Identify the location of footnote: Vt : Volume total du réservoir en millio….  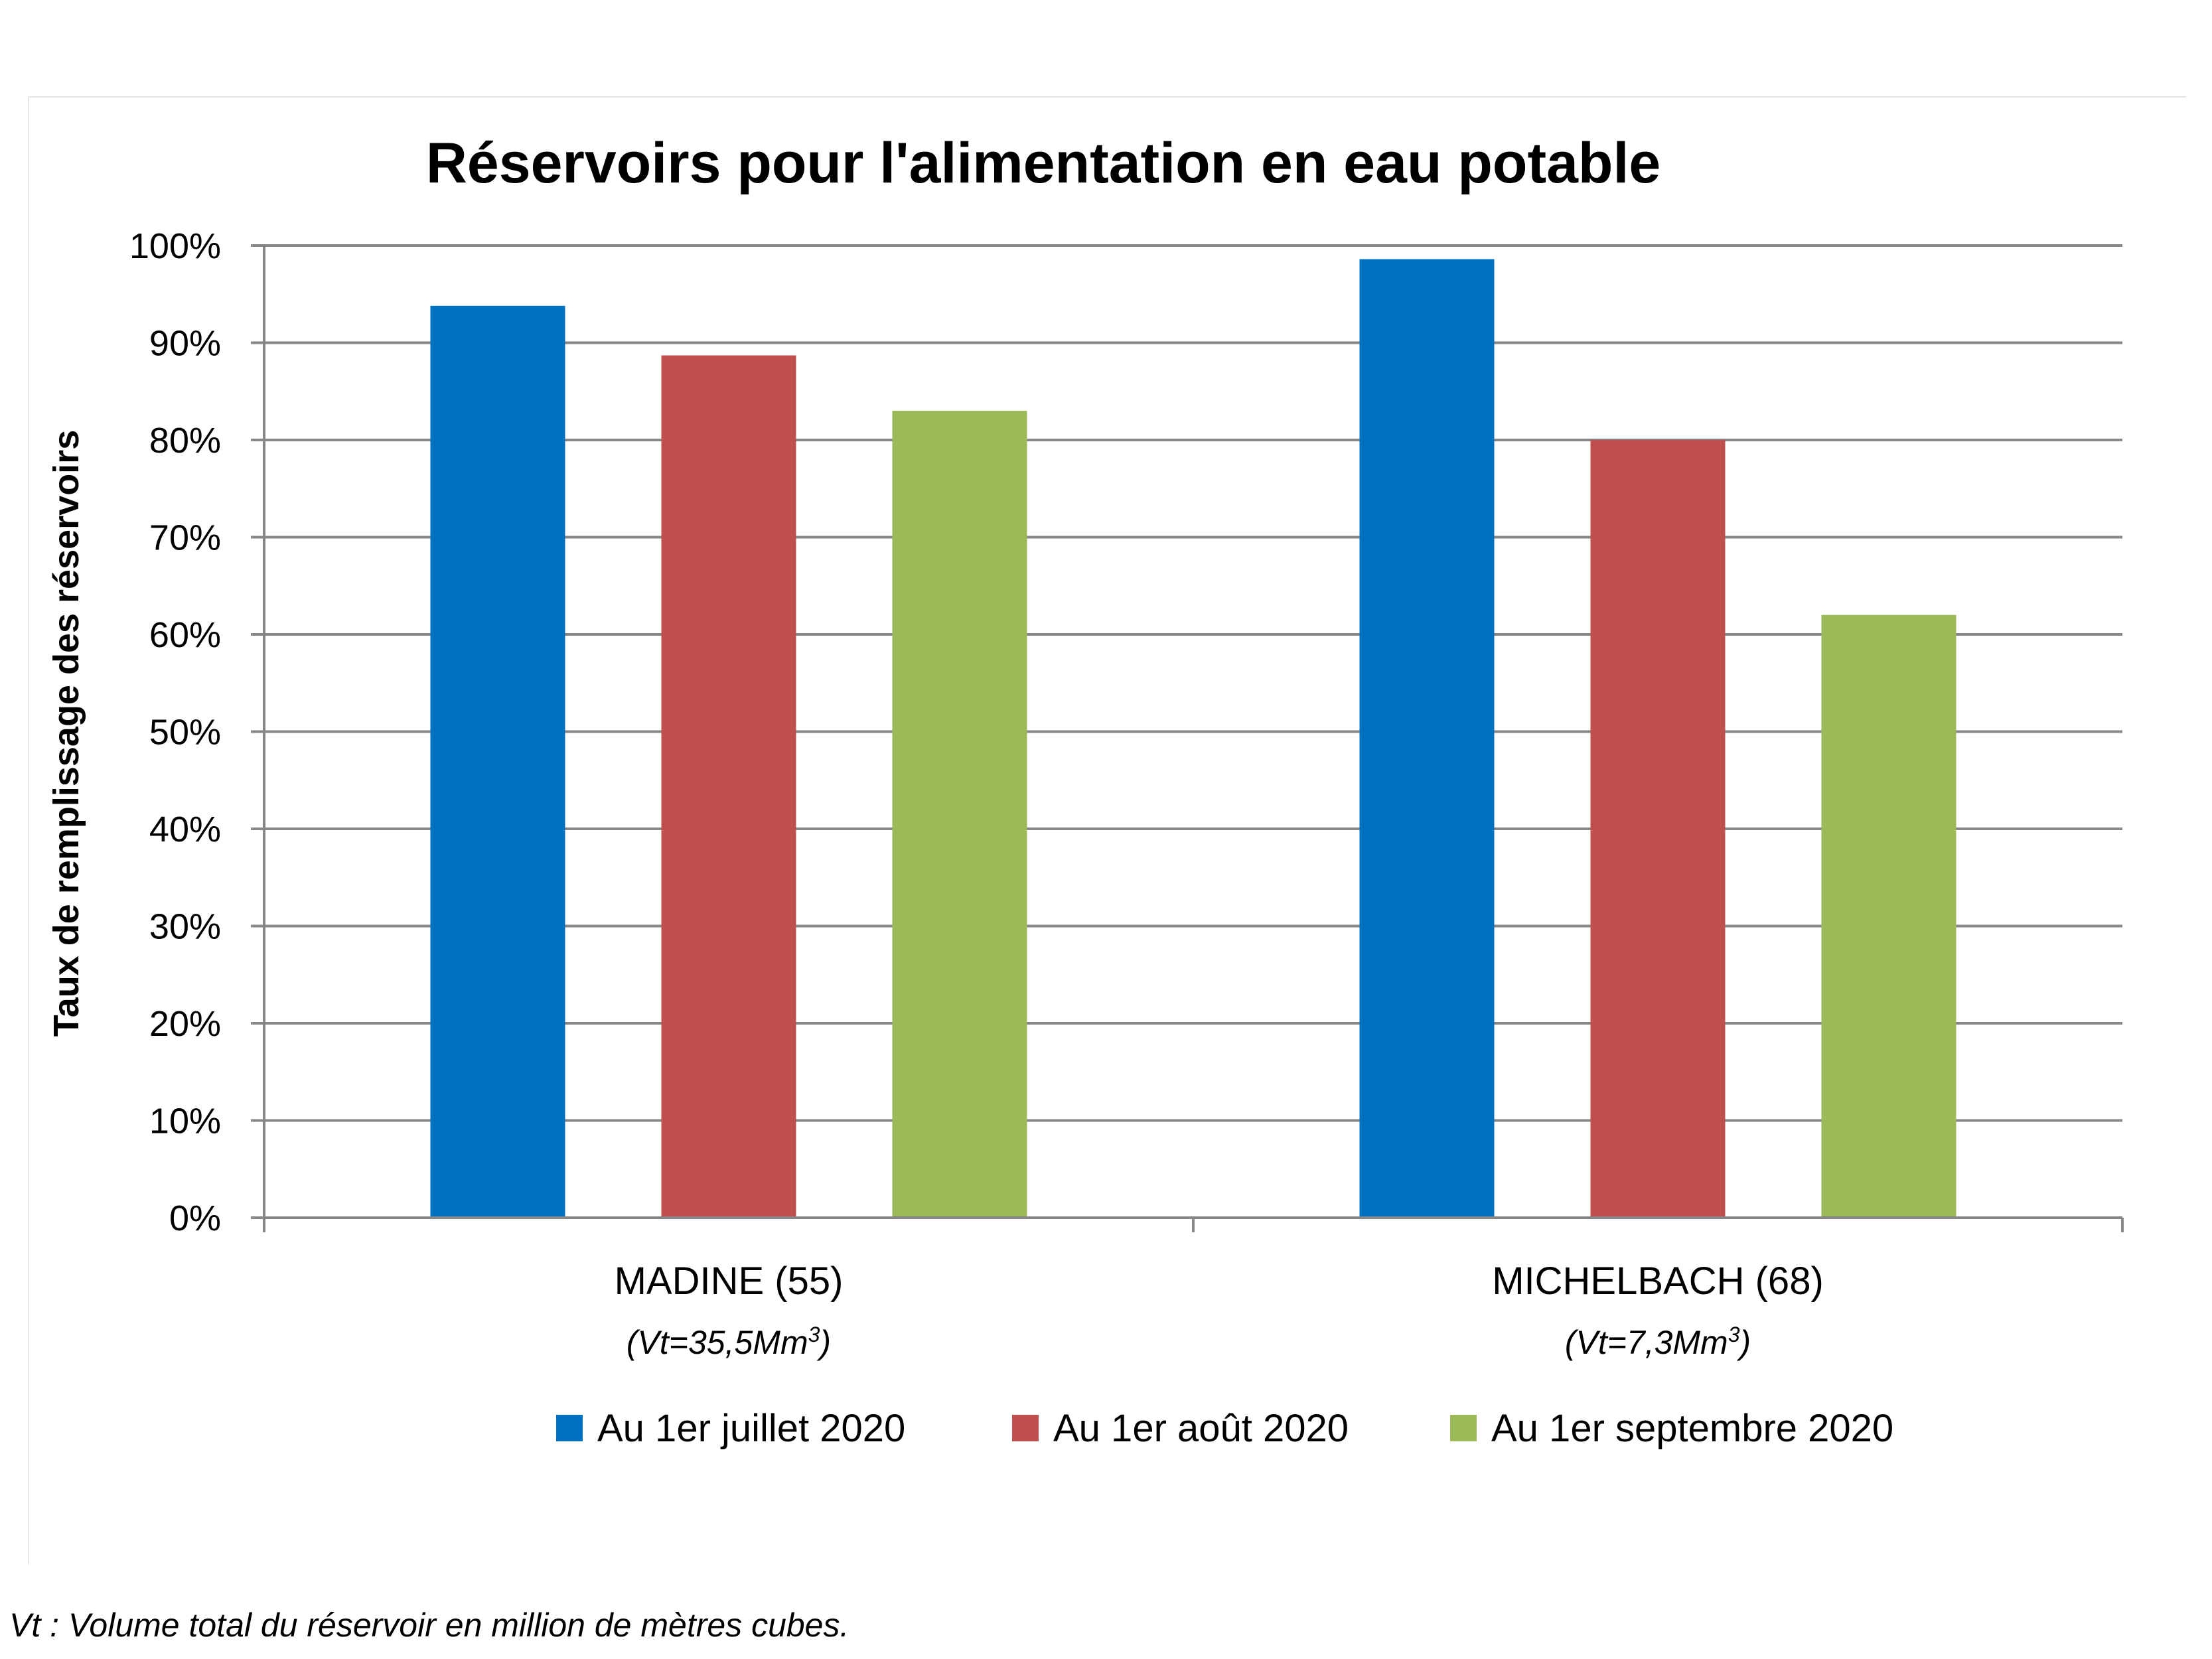
(429, 1625).